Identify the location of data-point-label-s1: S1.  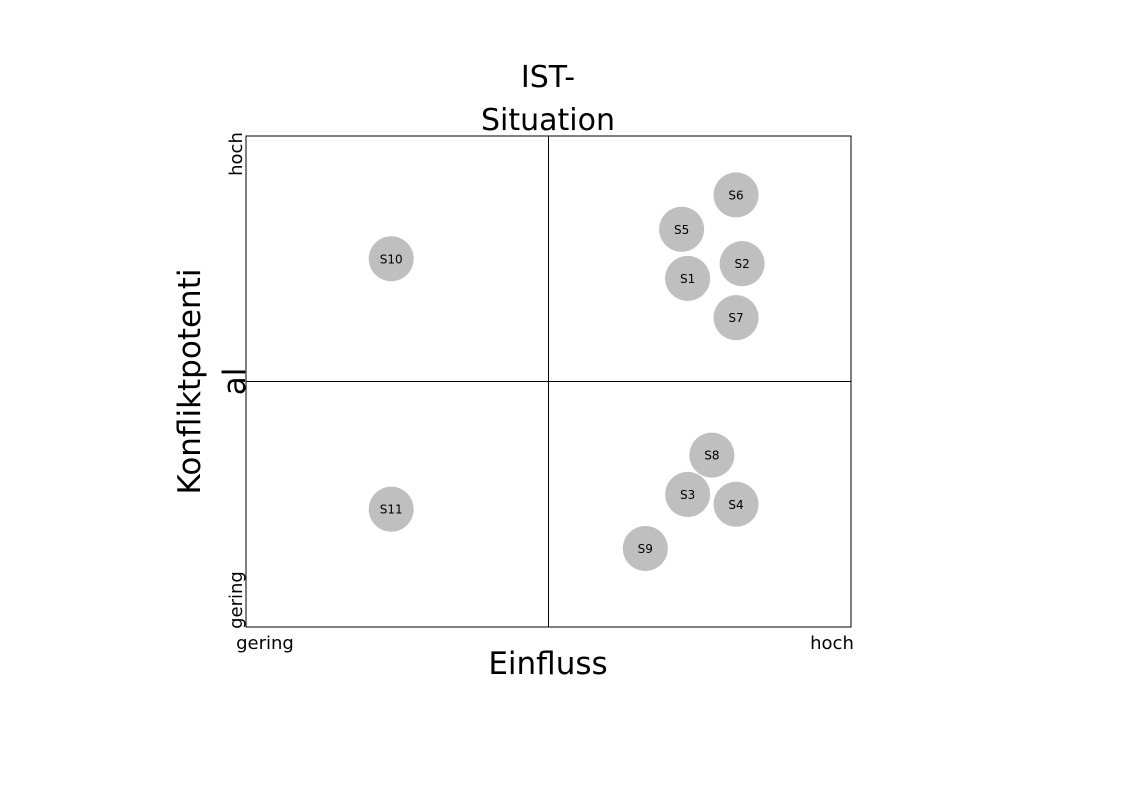
(687, 279).